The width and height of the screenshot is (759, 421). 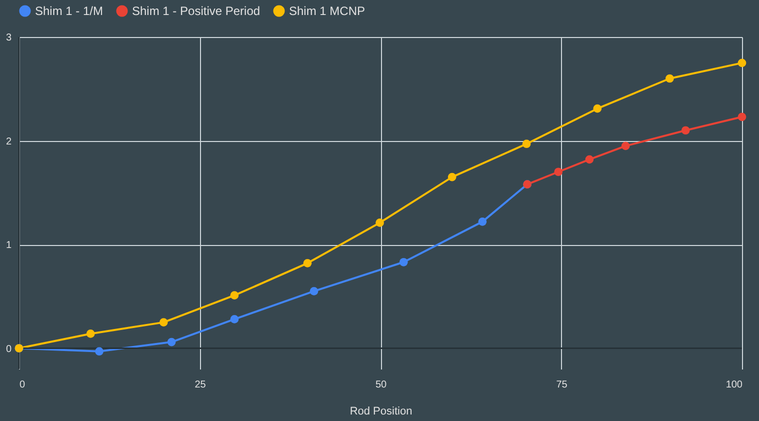 I want to click on x-tick-label: 50, so click(x=381, y=385).